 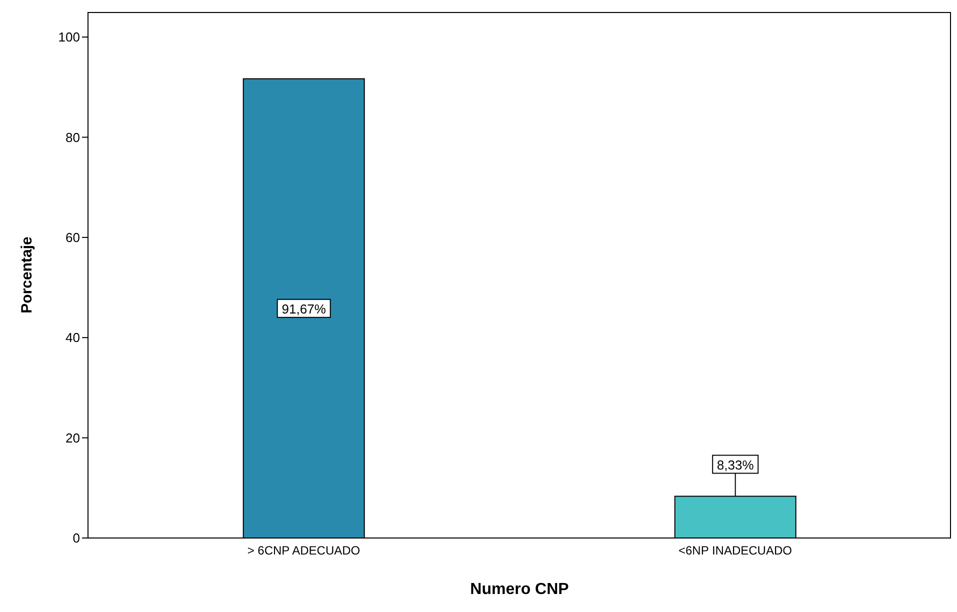 I want to click on y-tick-label: 0, so click(x=76, y=538).